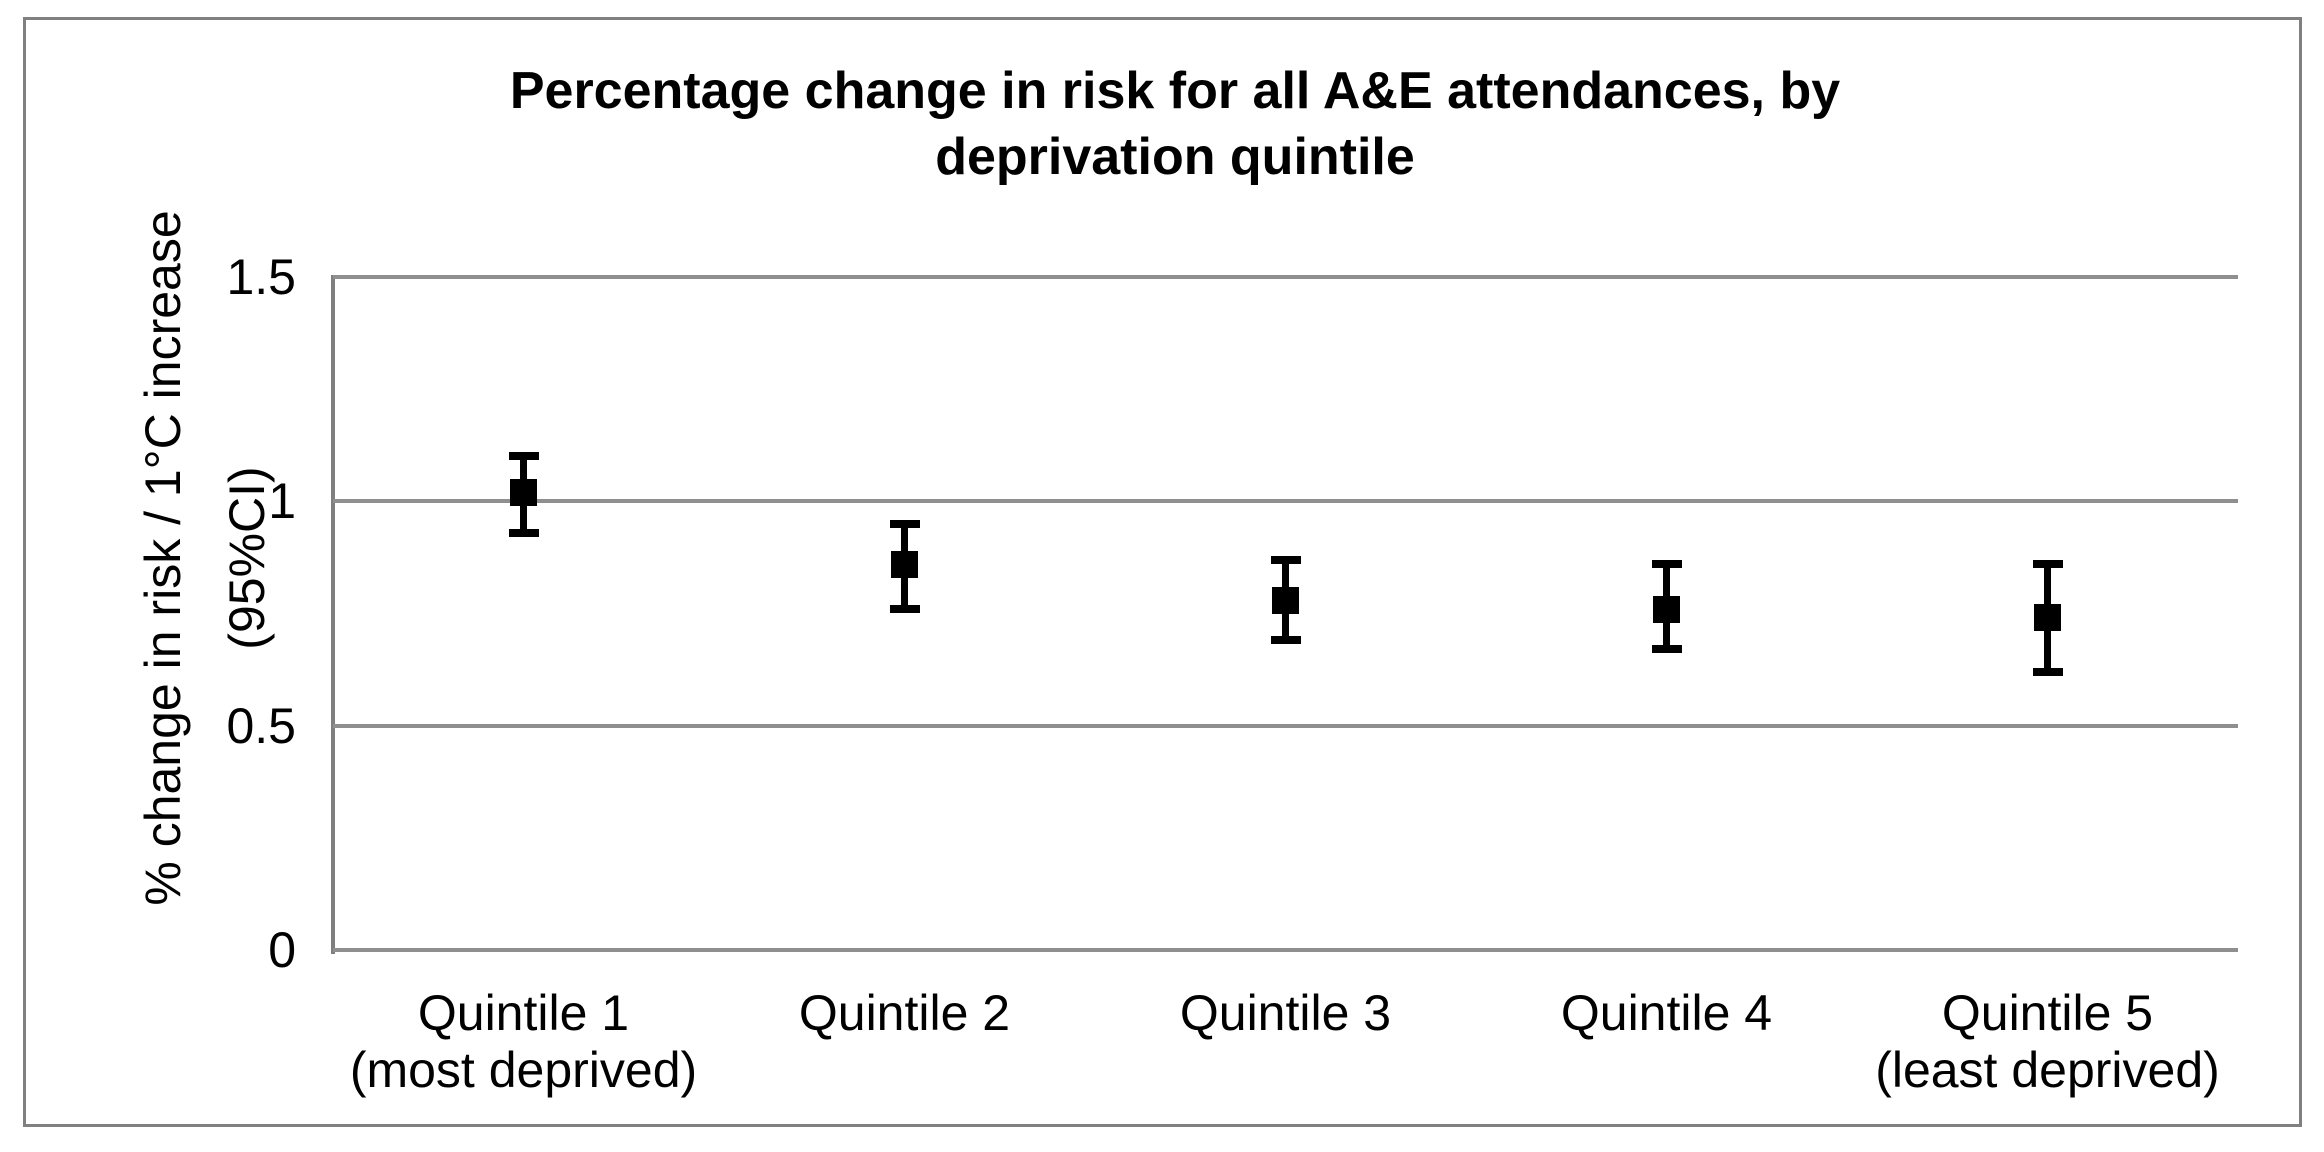 The width and height of the screenshot is (2324, 1152). Describe the element at coordinates (282, 501) in the screenshot. I see `y-tick-label-1: 1` at that location.